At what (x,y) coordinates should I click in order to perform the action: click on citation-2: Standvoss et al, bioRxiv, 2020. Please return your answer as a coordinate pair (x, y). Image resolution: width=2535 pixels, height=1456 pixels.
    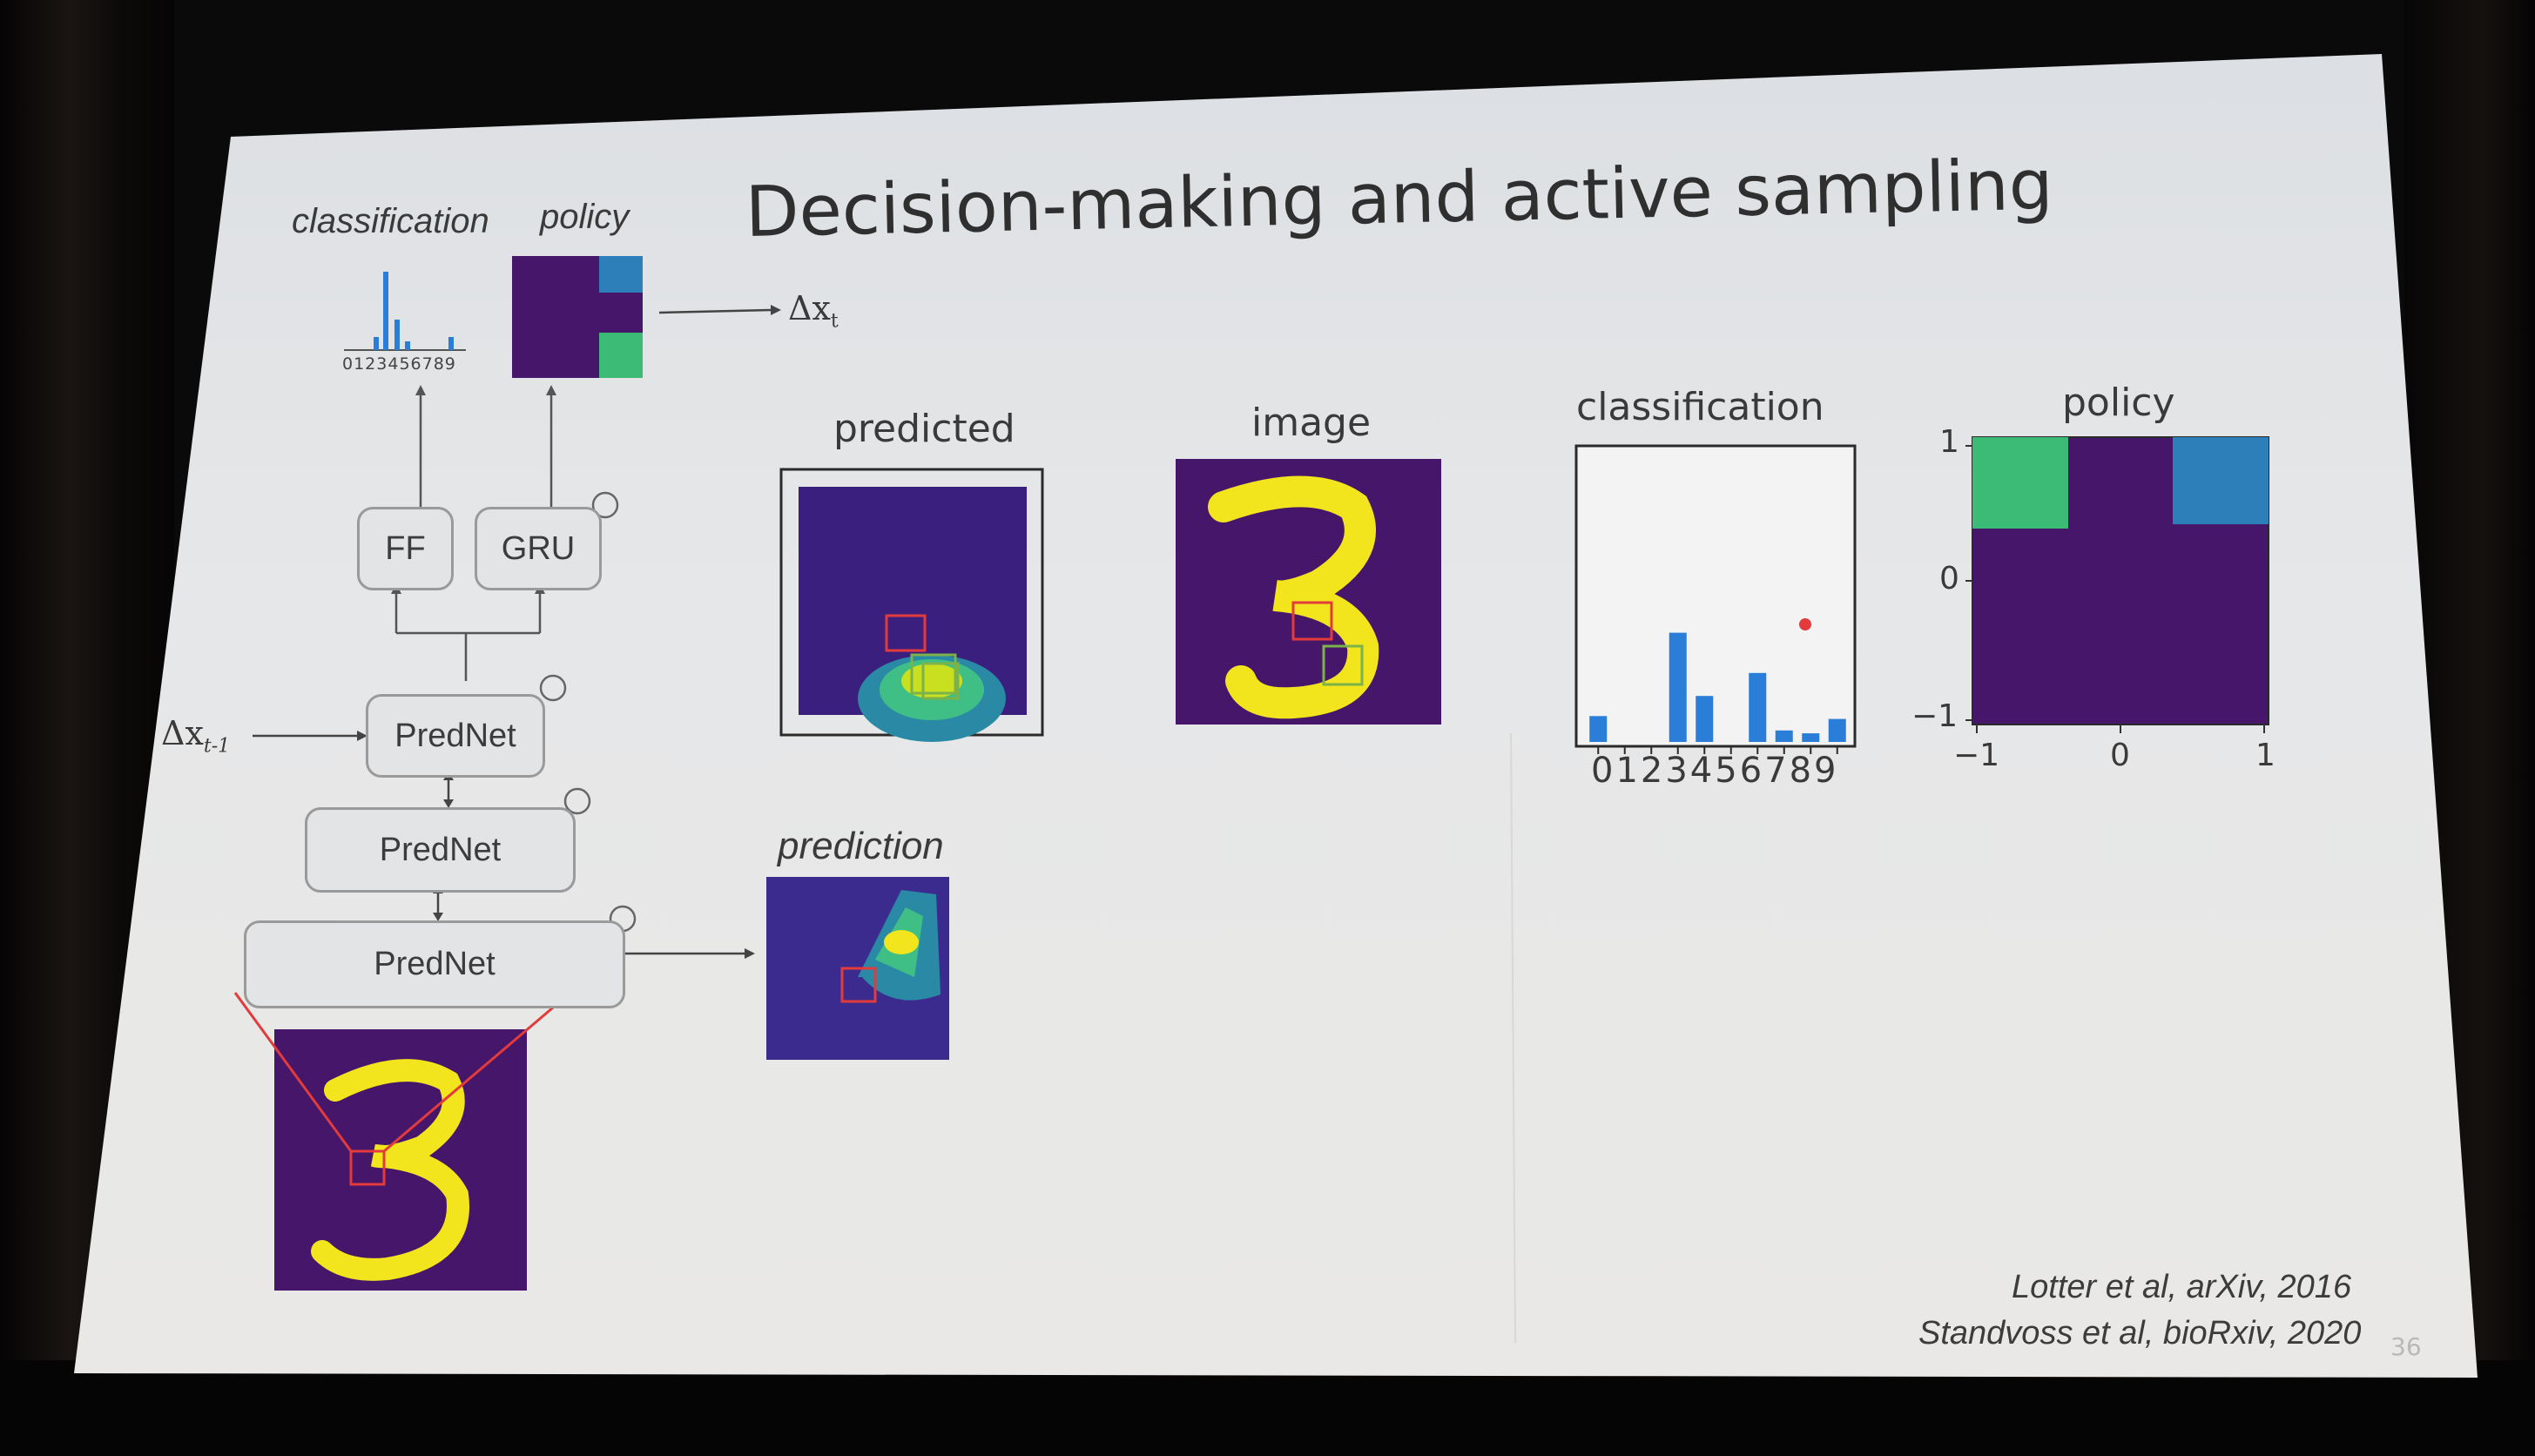
    Looking at the image, I should click on (2140, 1333).